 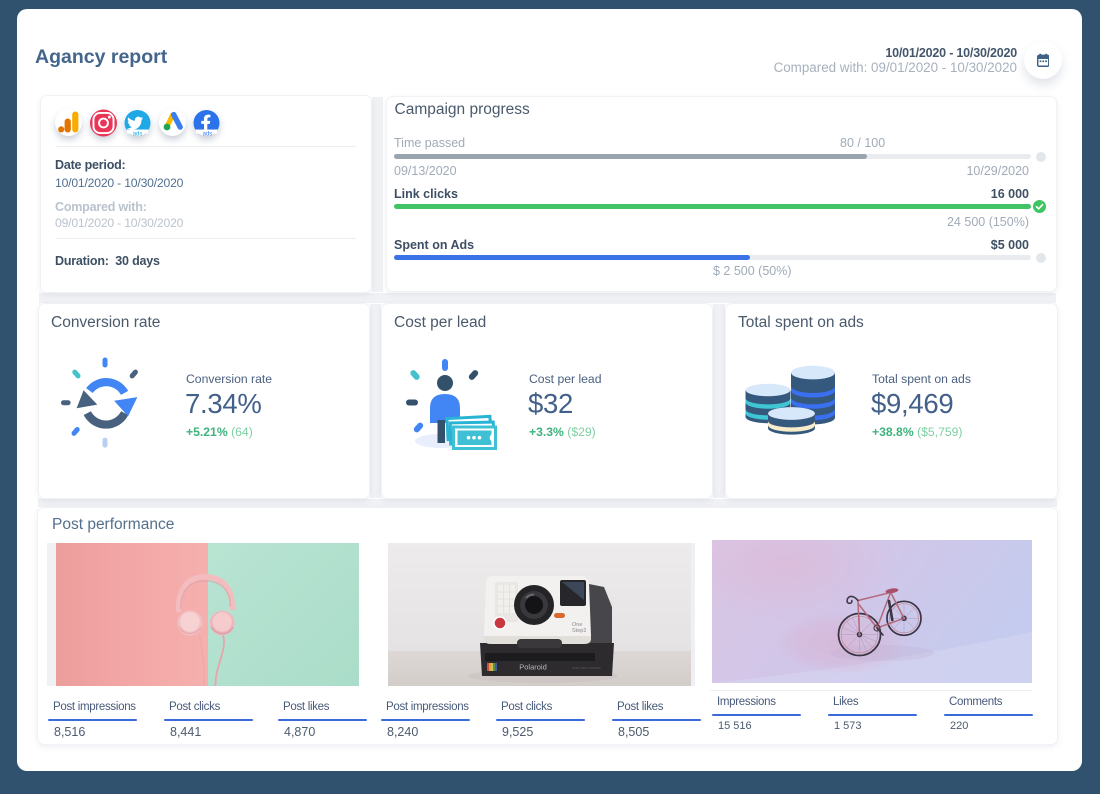 What do you see at coordinates (579, 631) in the screenshot?
I see `svg-text: Step2` at bounding box center [579, 631].